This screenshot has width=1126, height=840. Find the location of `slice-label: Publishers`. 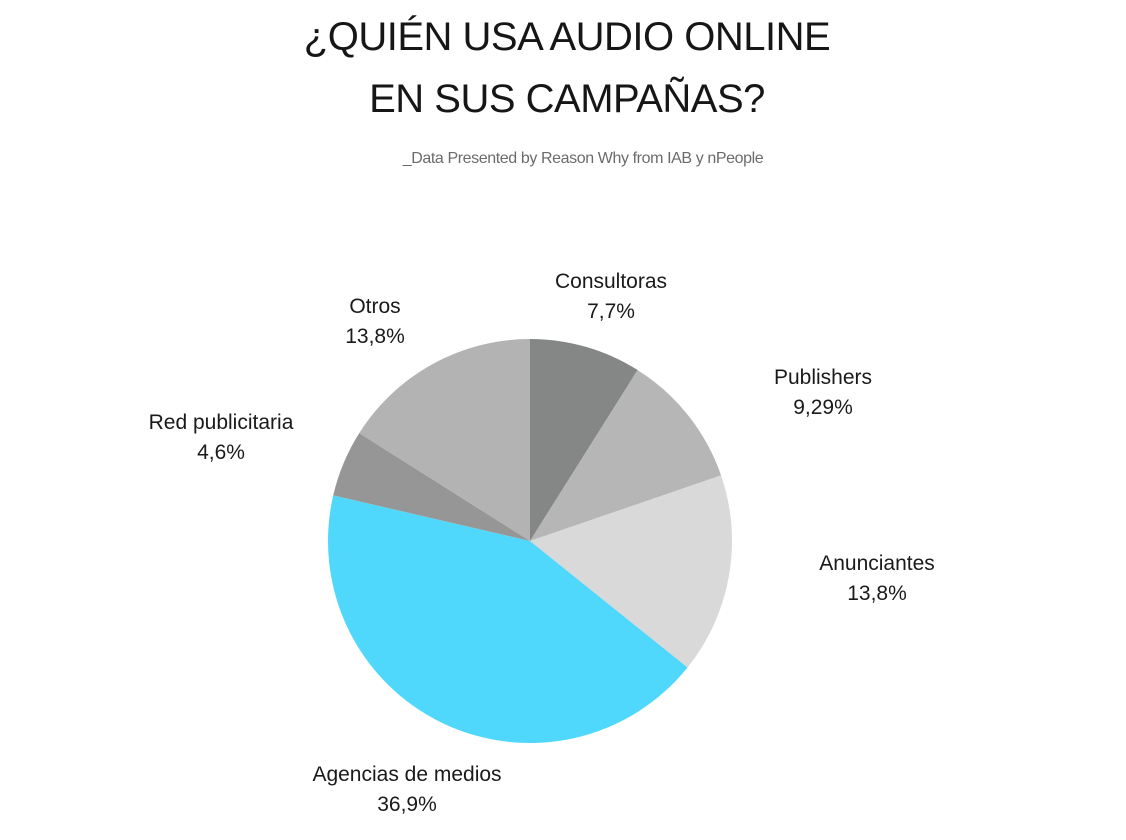

slice-label: Publishers is located at coordinates (823, 377).